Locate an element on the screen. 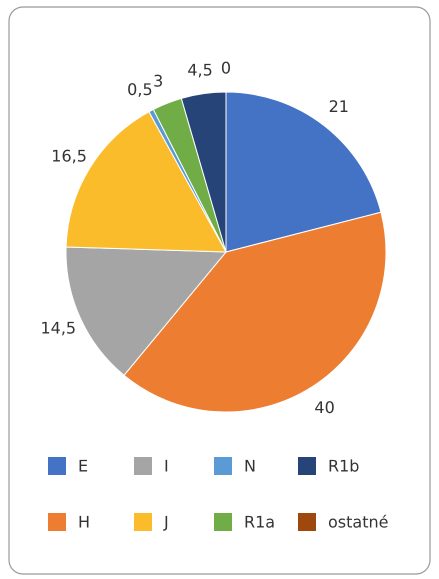  data-label: 40 is located at coordinates (324, 407).